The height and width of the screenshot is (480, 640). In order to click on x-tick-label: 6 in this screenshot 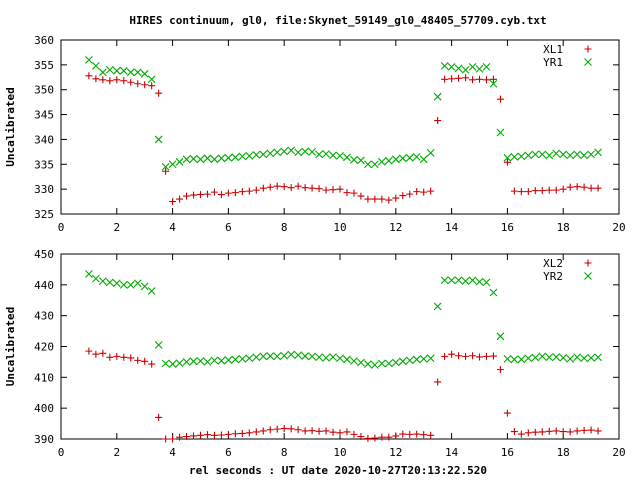, I will do `click(228, 452)`.